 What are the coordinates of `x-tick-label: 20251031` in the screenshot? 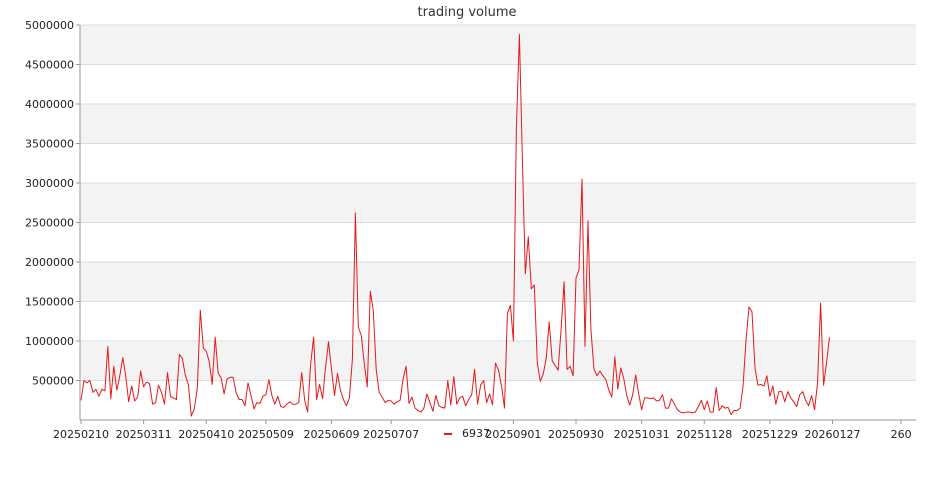 It's located at (642, 434).